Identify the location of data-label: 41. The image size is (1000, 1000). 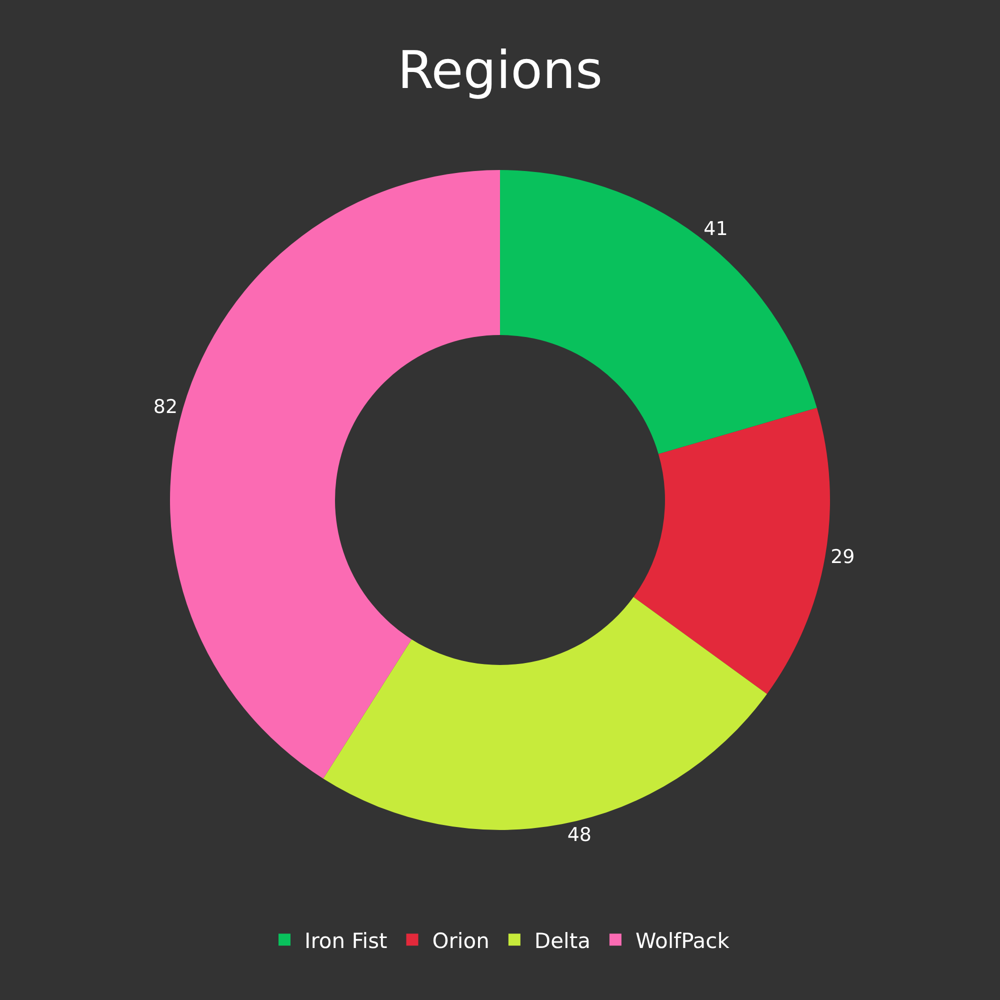
(716, 229).